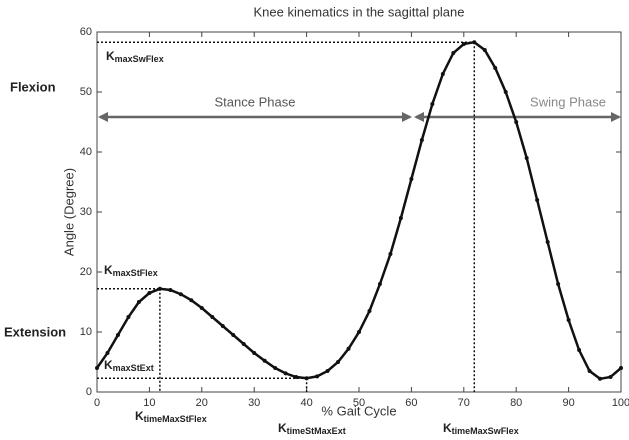  I want to click on x-tick-label: 0, so click(97, 403).